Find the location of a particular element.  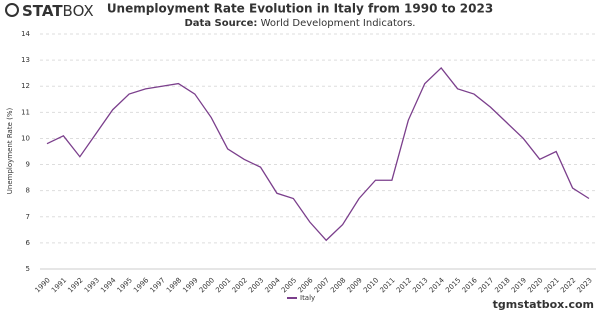

x-tick-label: 1996 is located at coordinates (141, 285).